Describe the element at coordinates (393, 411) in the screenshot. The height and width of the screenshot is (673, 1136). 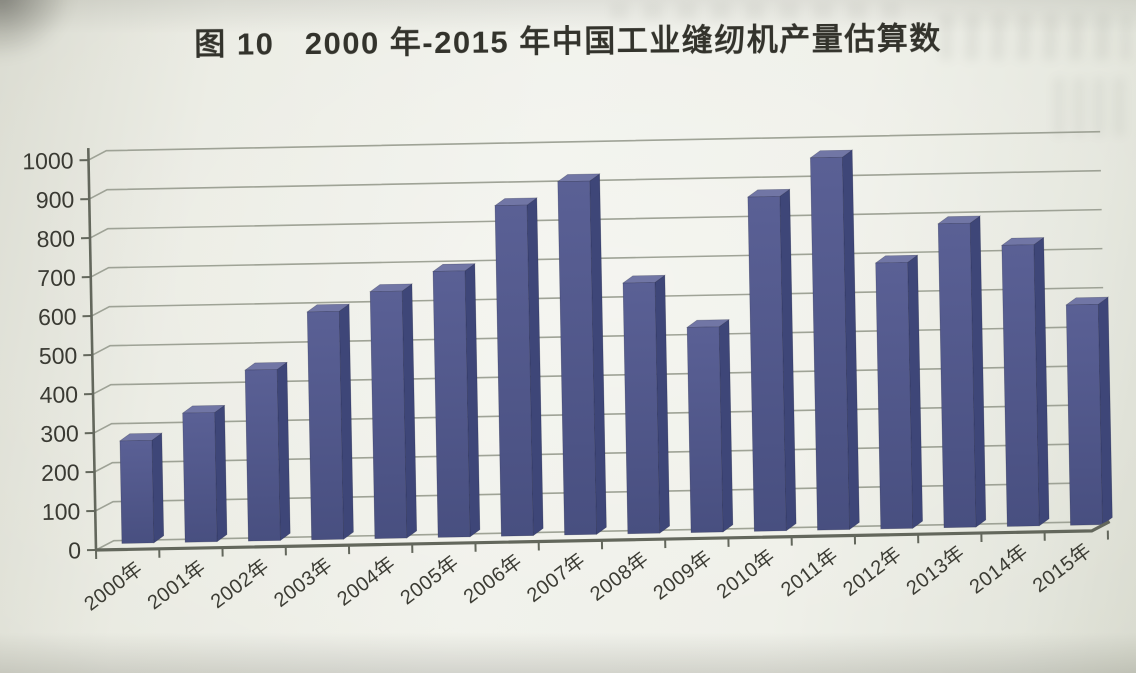
I see `bar-2004年` at that location.